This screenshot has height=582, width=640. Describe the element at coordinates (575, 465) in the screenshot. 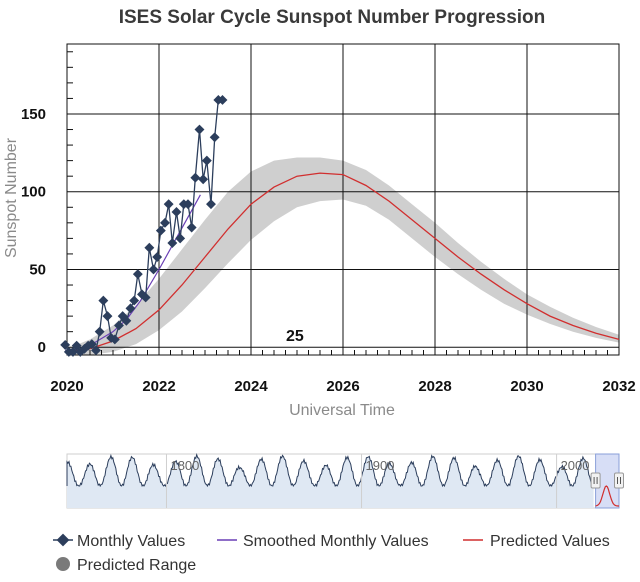

I see `navigator-label-2000: 2000` at that location.